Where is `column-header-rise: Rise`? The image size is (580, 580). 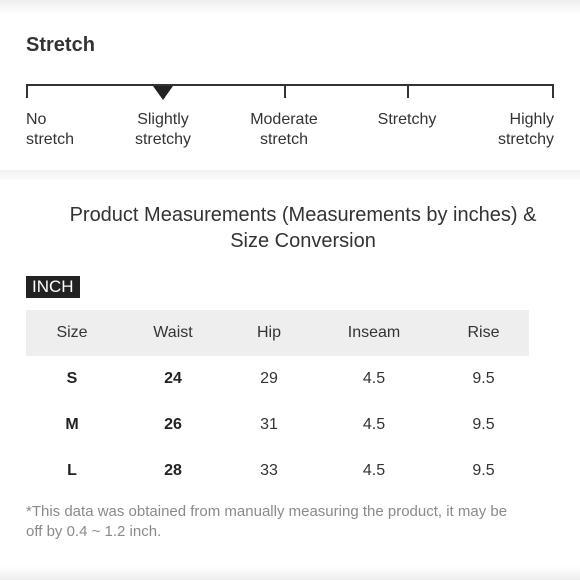
column-header-rise: Rise is located at coordinates (483, 332).